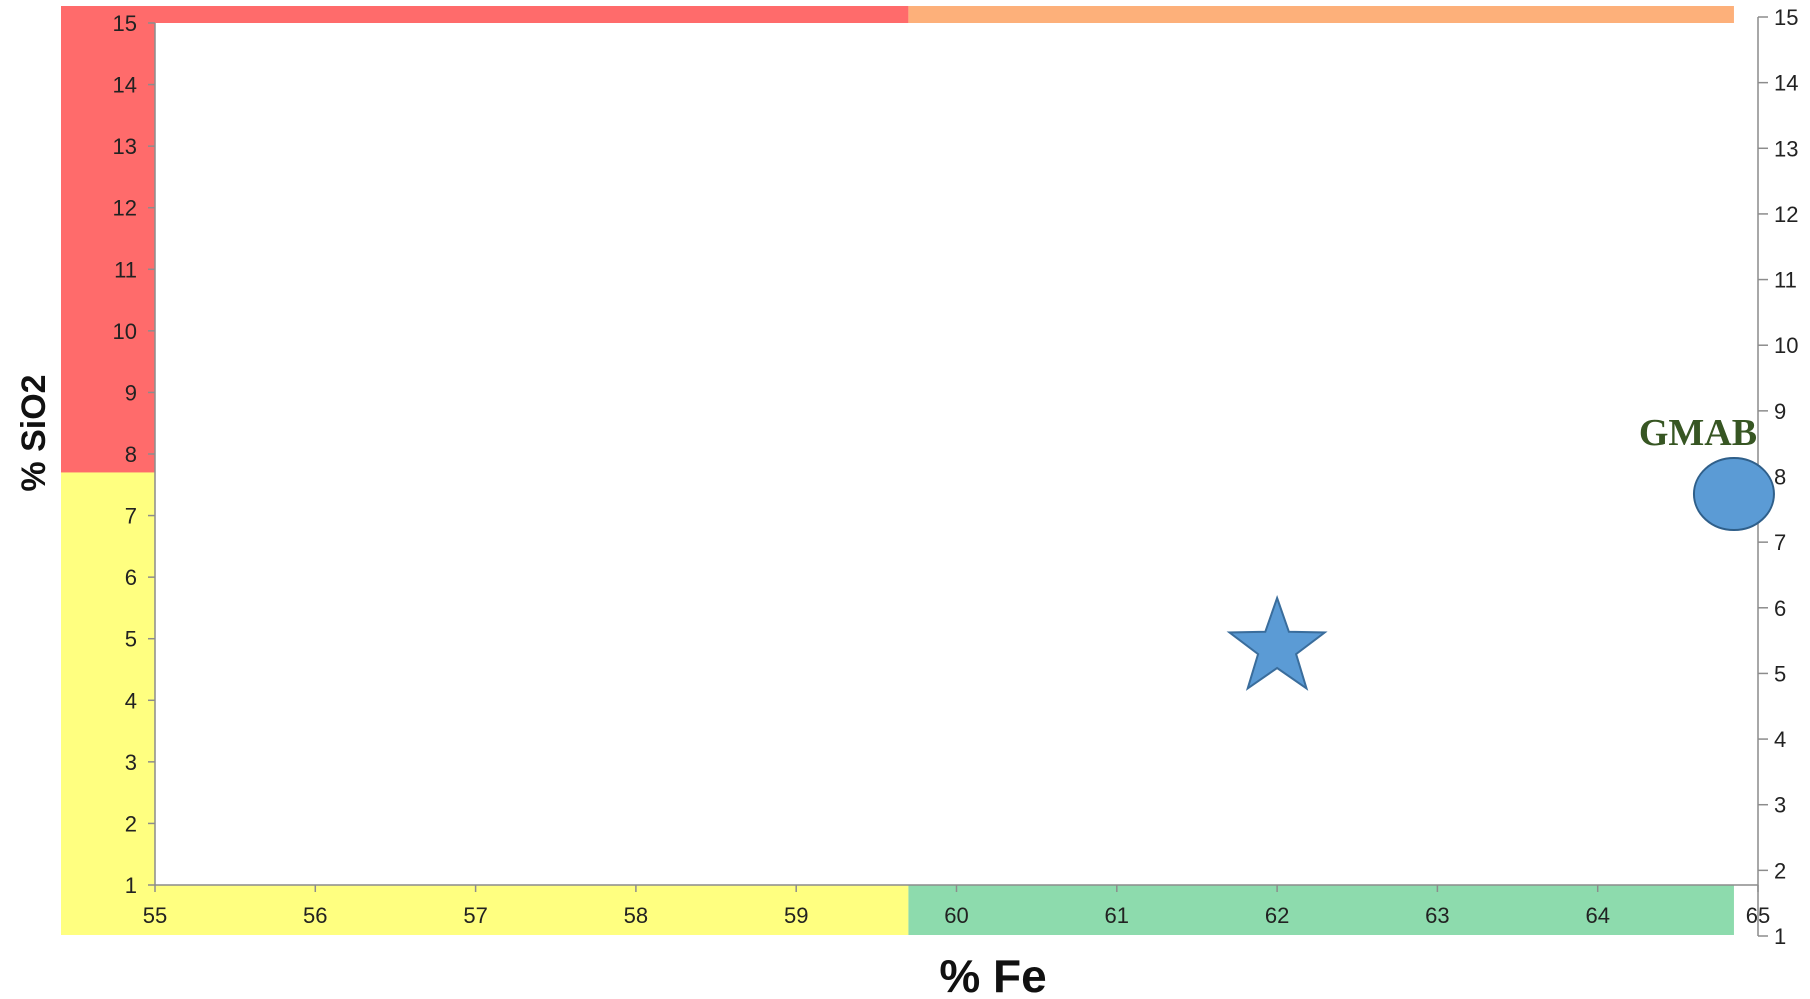 This screenshot has width=1810, height=999. What do you see at coordinates (1780, 739) in the screenshot?
I see `right-tick-label: 4` at bounding box center [1780, 739].